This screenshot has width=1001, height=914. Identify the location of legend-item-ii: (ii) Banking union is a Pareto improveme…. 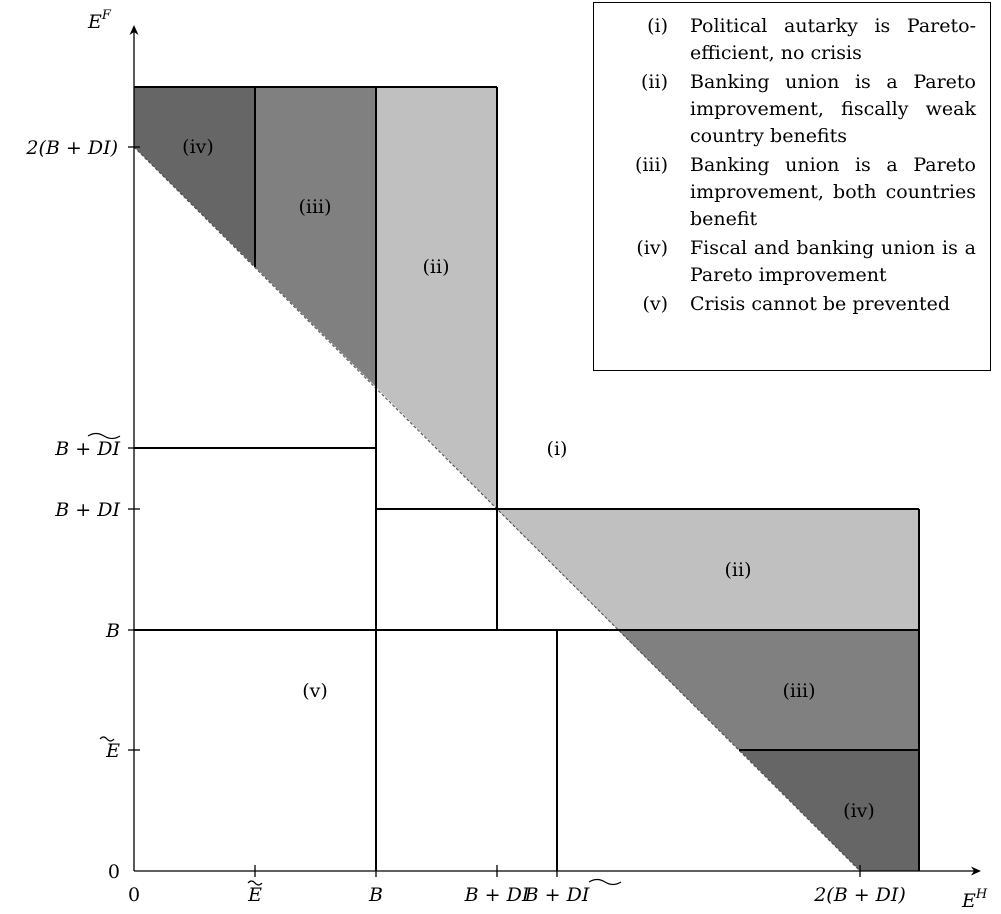
(791, 109).